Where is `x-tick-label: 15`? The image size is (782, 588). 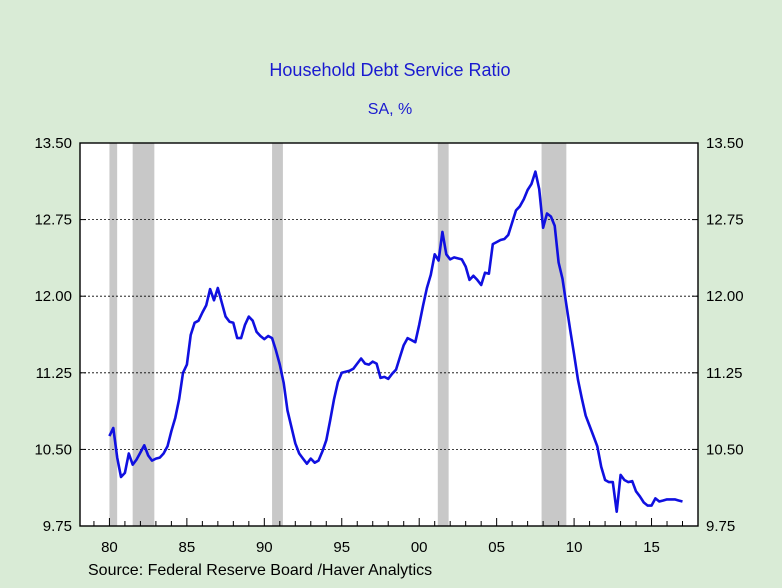 x-tick-label: 15 is located at coordinates (651, 547).